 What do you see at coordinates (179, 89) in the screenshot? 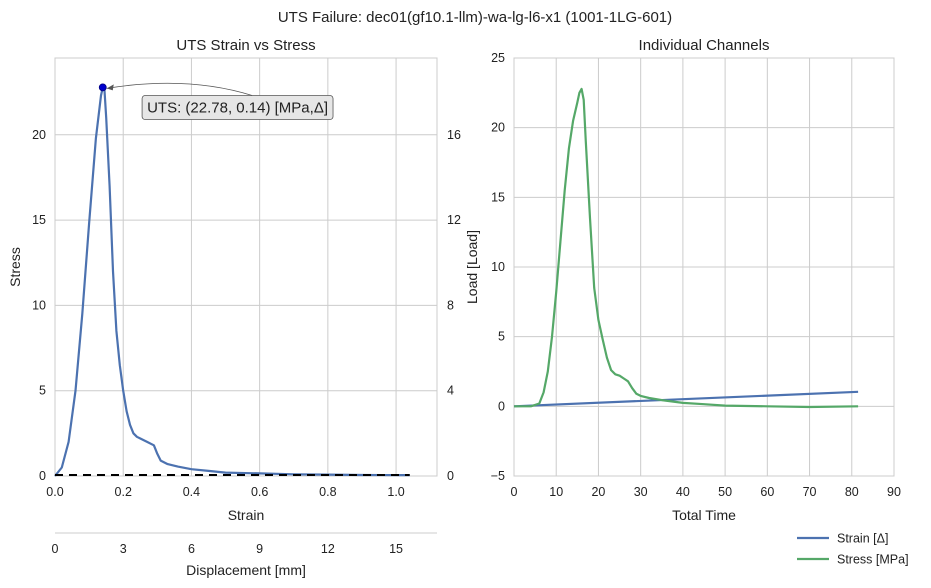
I see `uts-annotation-arrow` at bounding box center [179, 89].